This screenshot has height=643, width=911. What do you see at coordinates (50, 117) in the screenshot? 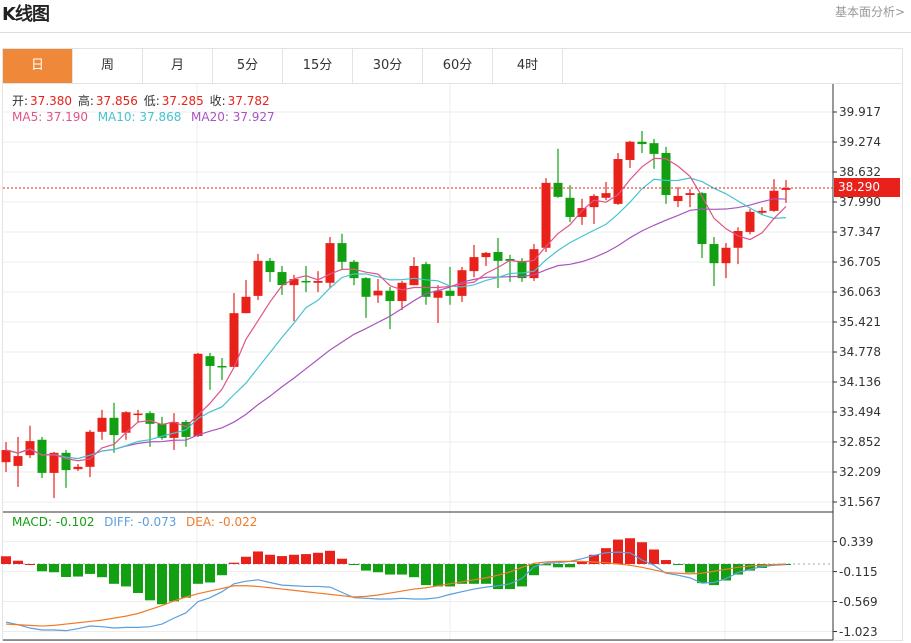
I see `ma5-value: MA5: 37.190` at bounding box center [50, 117].